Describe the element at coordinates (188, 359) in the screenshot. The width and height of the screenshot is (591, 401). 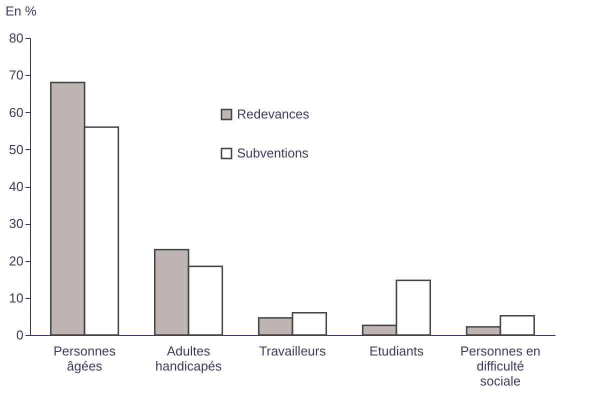
I see `x-tick-label: Adultes handicapés` at that location.